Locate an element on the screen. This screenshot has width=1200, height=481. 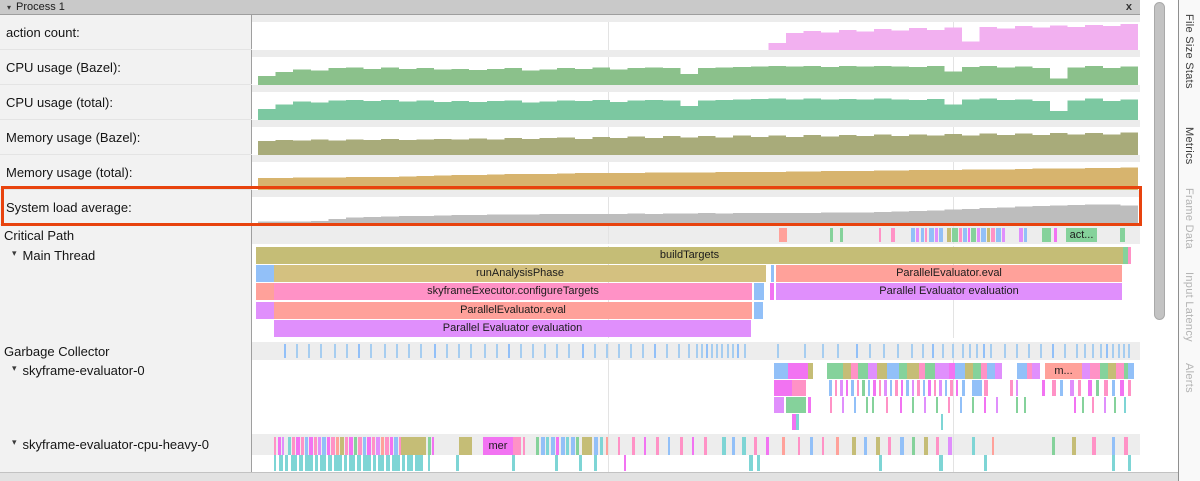
tab-frame-data: Frame Data is located at coordinates (1189, 219).